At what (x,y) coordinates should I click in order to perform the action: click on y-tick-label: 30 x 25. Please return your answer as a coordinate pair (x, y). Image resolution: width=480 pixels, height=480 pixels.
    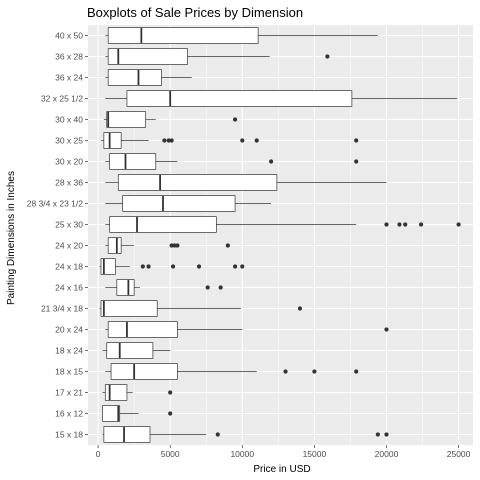
    Looking at the image, I should click on (69, 141).